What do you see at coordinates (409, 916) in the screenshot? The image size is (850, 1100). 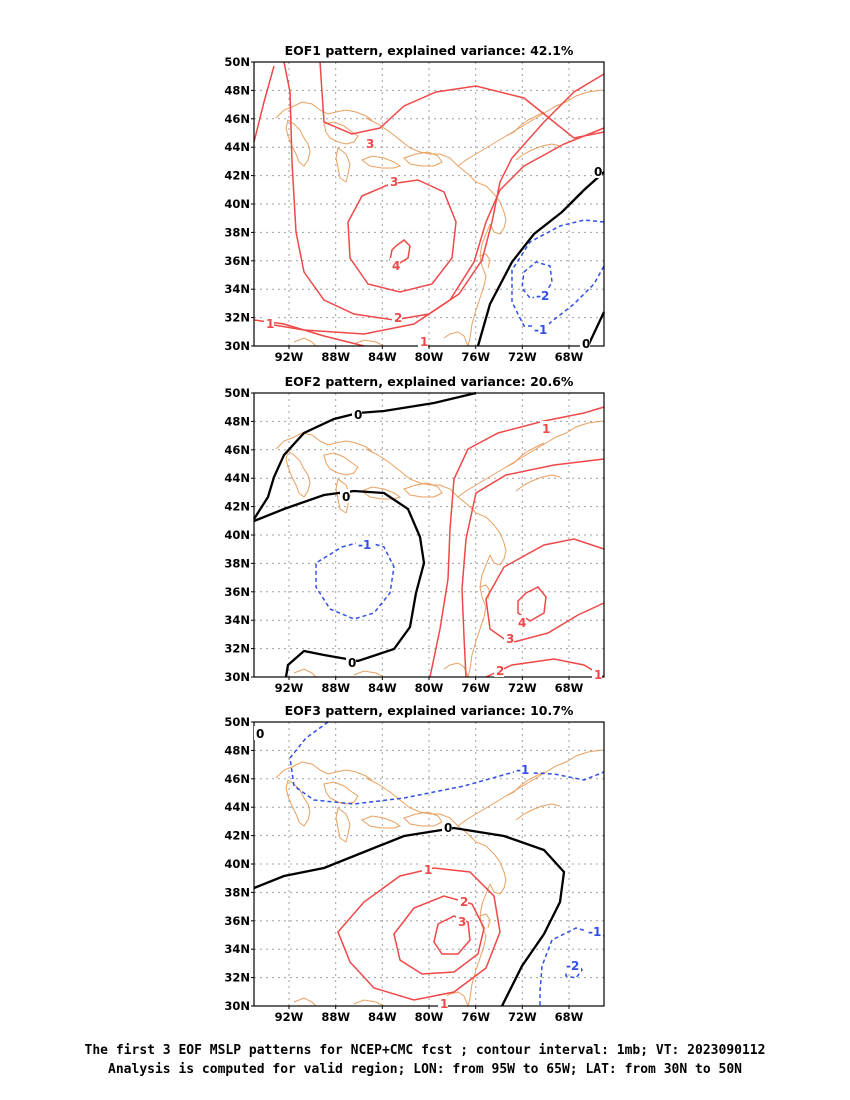 I see `eof3-contour-zero` at bounding box center [409, 916].